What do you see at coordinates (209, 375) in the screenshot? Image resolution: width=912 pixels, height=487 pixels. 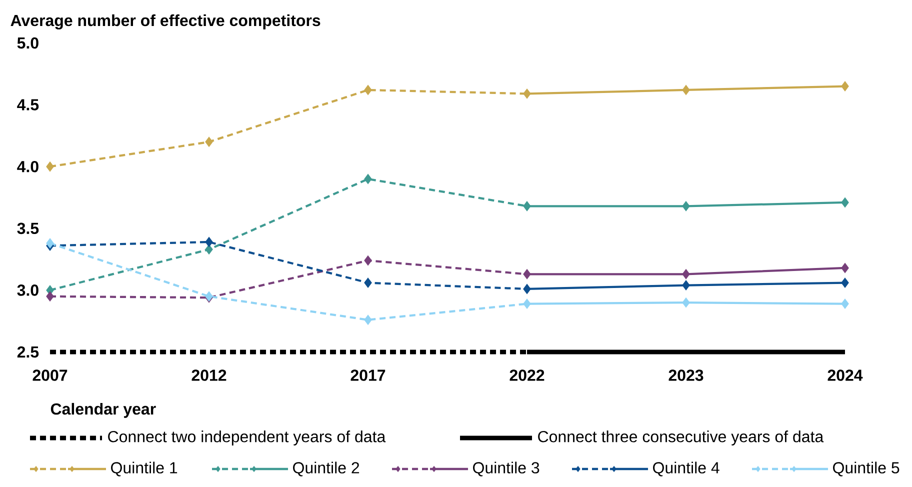 I see `x-tick-label: 2012` at bounding box center [209, 375].